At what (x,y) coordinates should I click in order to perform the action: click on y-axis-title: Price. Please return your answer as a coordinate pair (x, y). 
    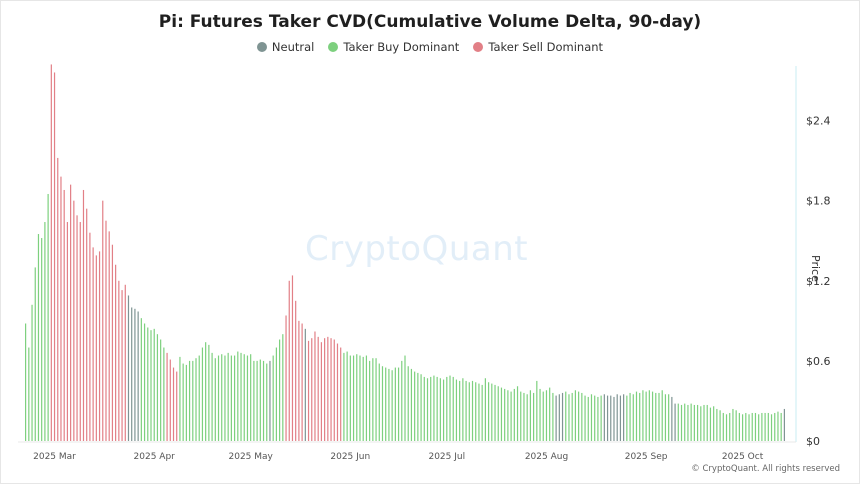
    Looking at the image, I should click on (815, 268).